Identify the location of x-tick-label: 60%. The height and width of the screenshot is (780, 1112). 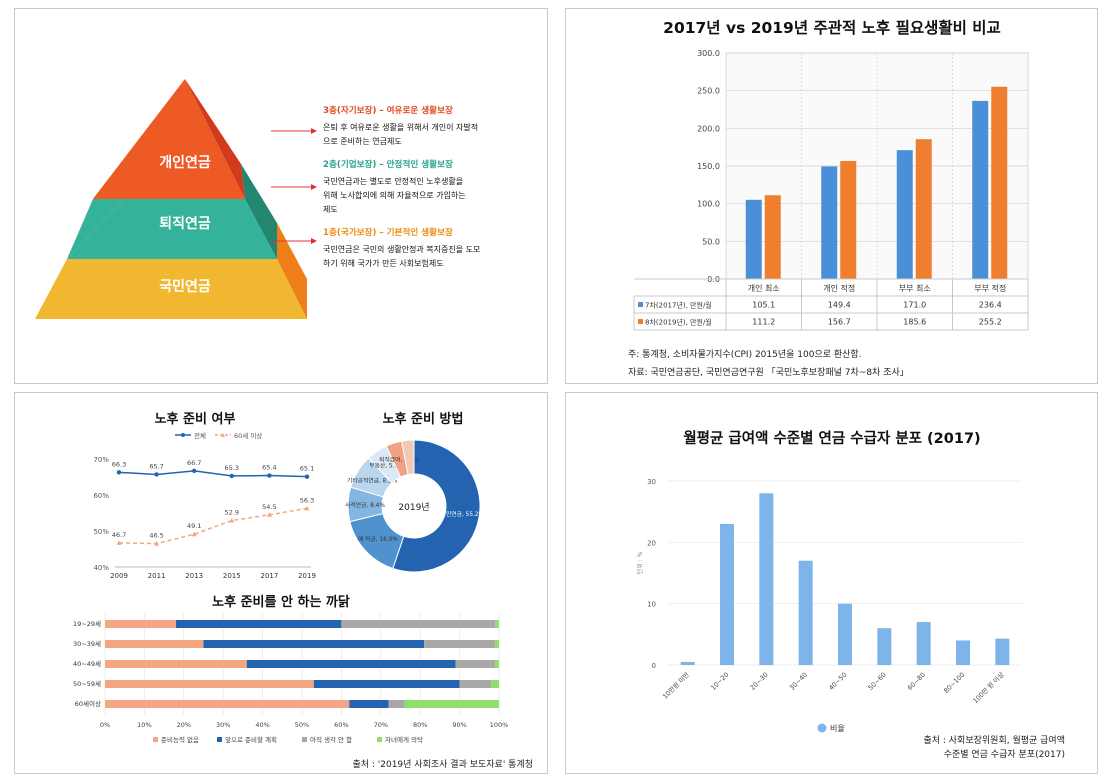
(341, 725).